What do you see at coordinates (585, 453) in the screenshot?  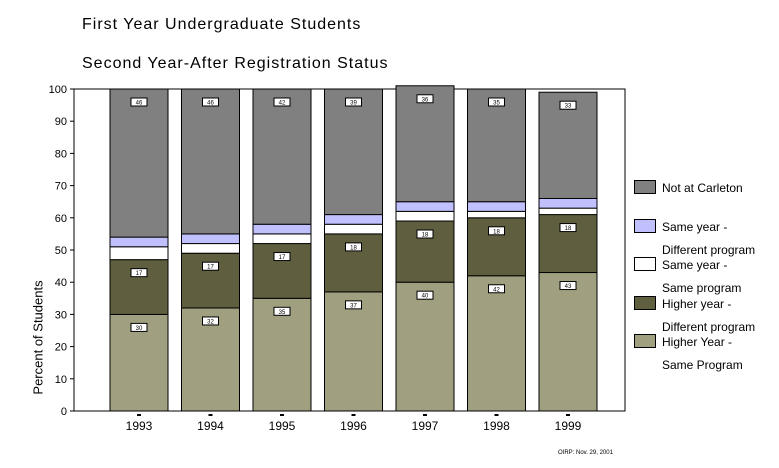 I see `footnote: OIRP: Nov. 29, 2001` at bounding box center [585, 453].